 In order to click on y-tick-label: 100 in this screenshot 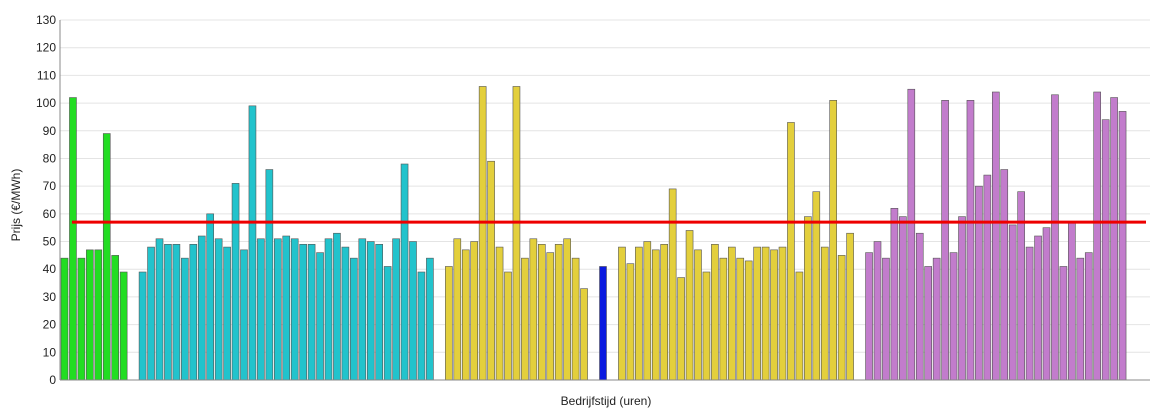, I will do `click(46, 103)`.